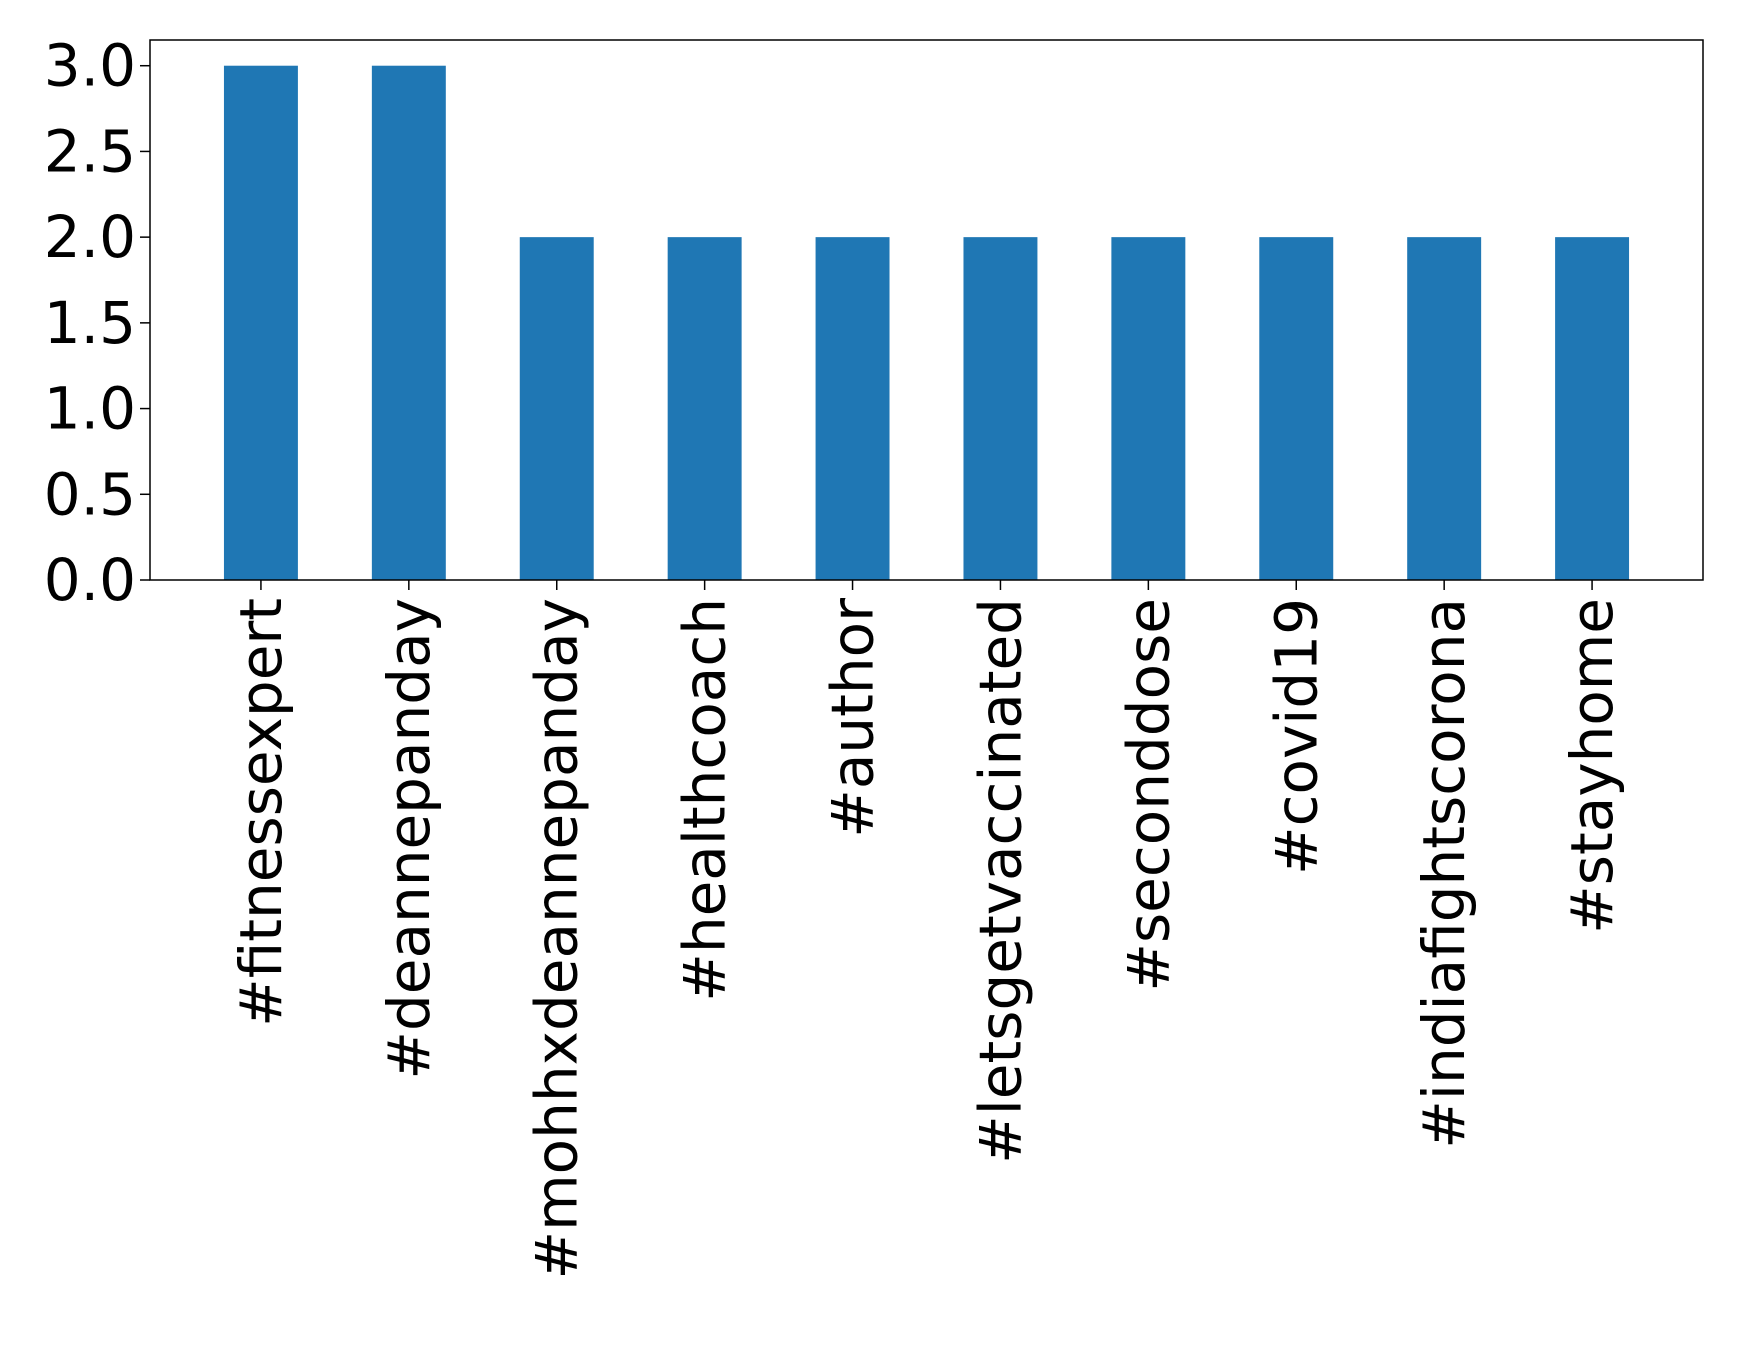 The width and height of the screenshot is (1739, 1362). I want to click on x-tick-label-3: #healthcoach, so click(705, 800).